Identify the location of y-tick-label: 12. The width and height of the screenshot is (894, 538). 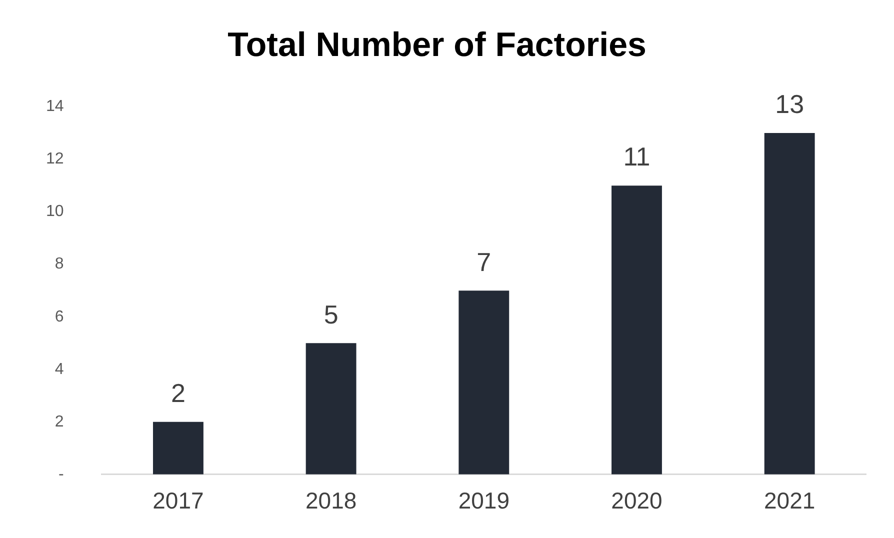
(55, 159).